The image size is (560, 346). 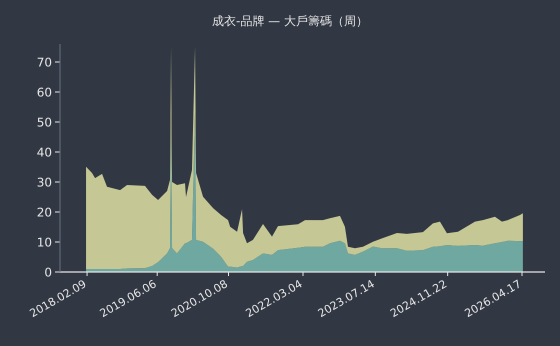 What do you see at coordinates (290, 21) in the screenshot?
I see `chart-title: 成衣-品牌 — 大戶籌碼（周）` at bounding box center [290, 21].